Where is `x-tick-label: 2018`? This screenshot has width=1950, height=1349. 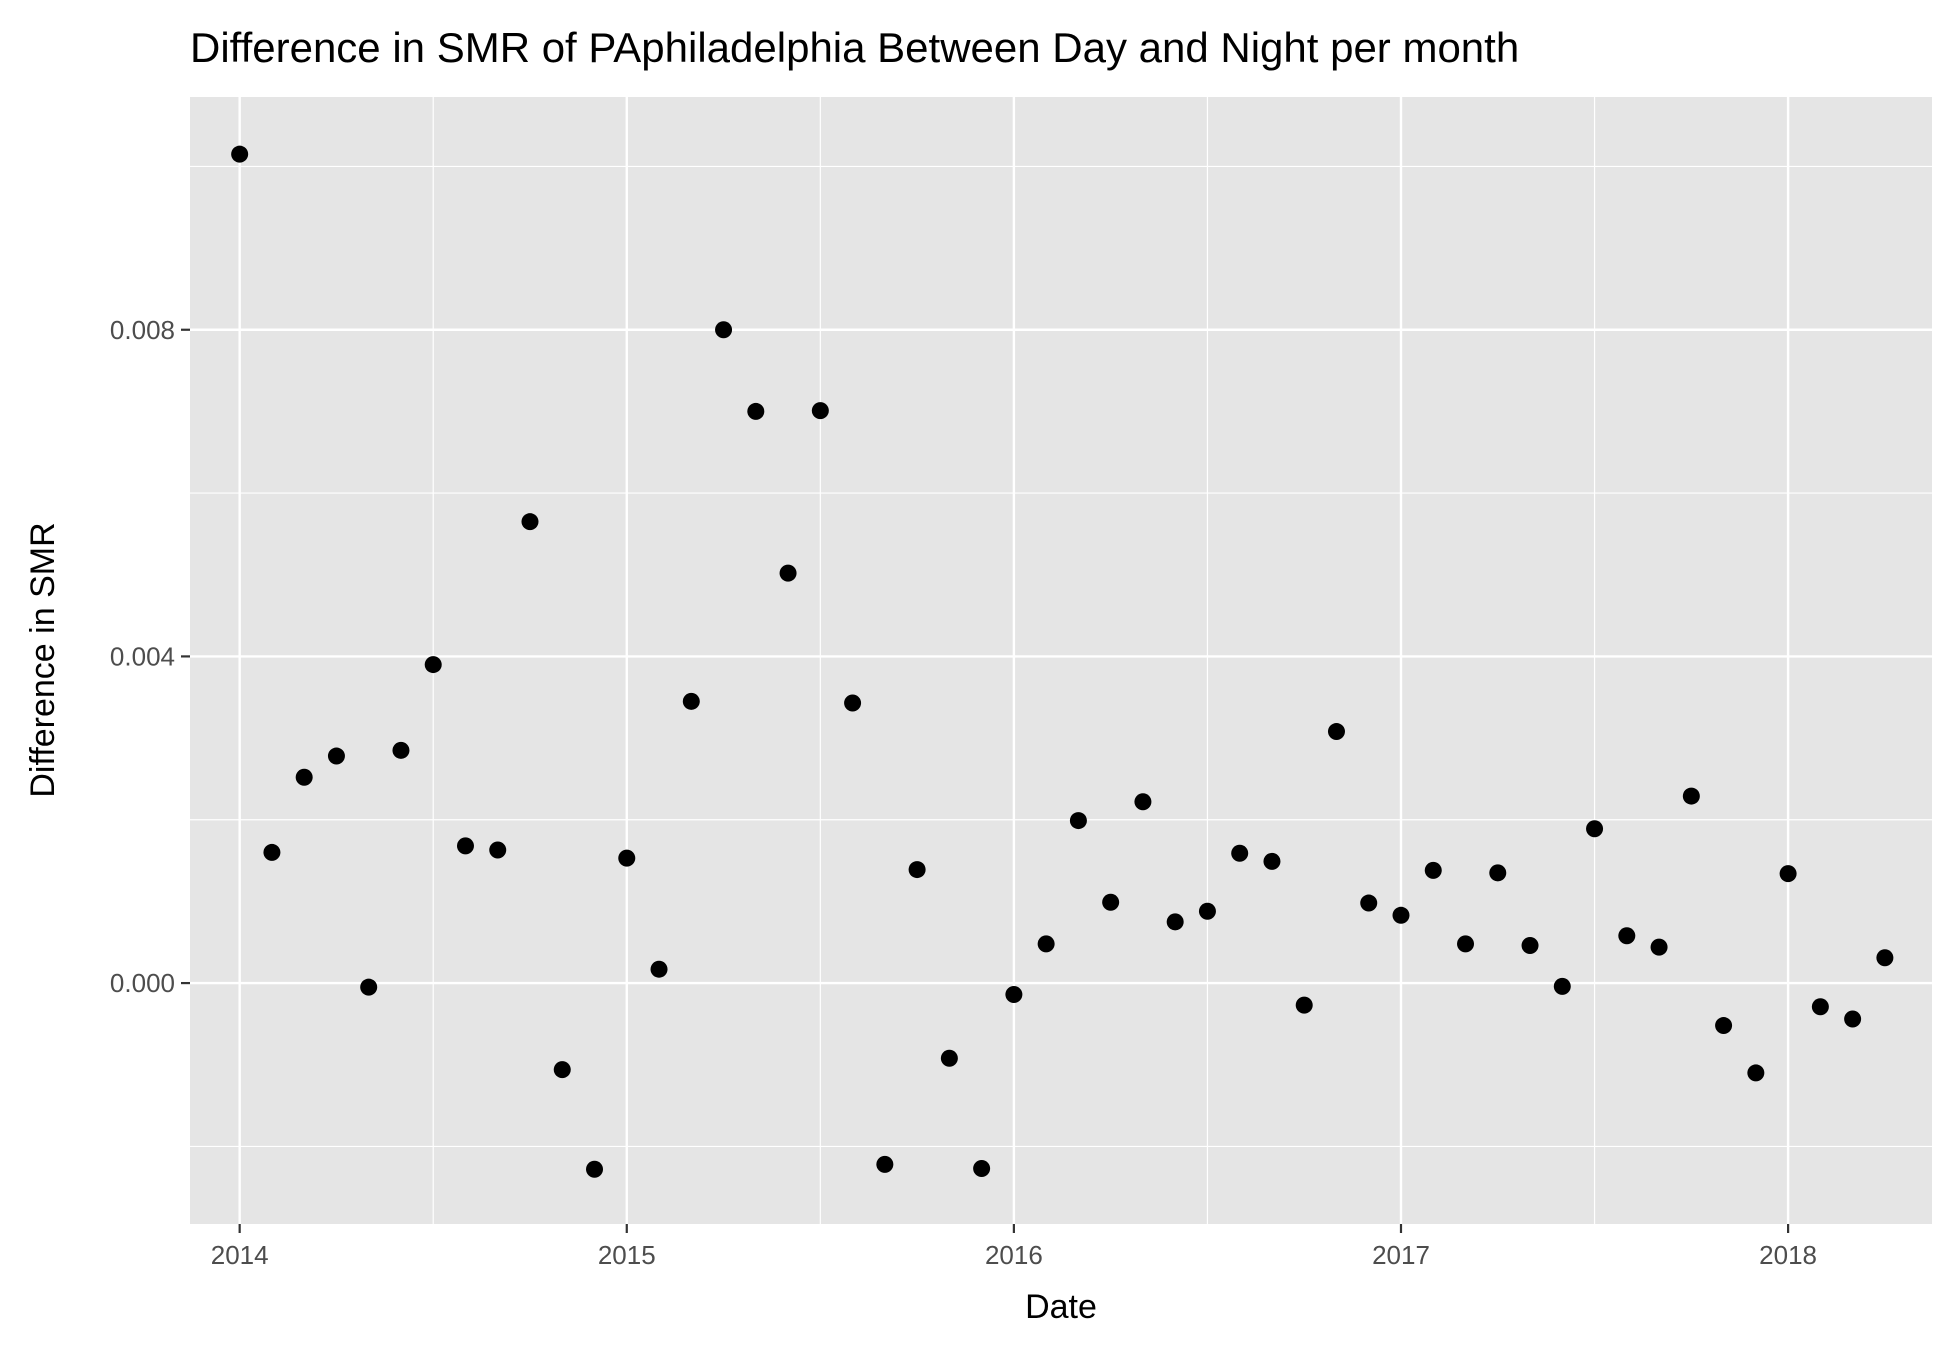
x-tick-label: 2018 is located at coordinates (1788, 1255).